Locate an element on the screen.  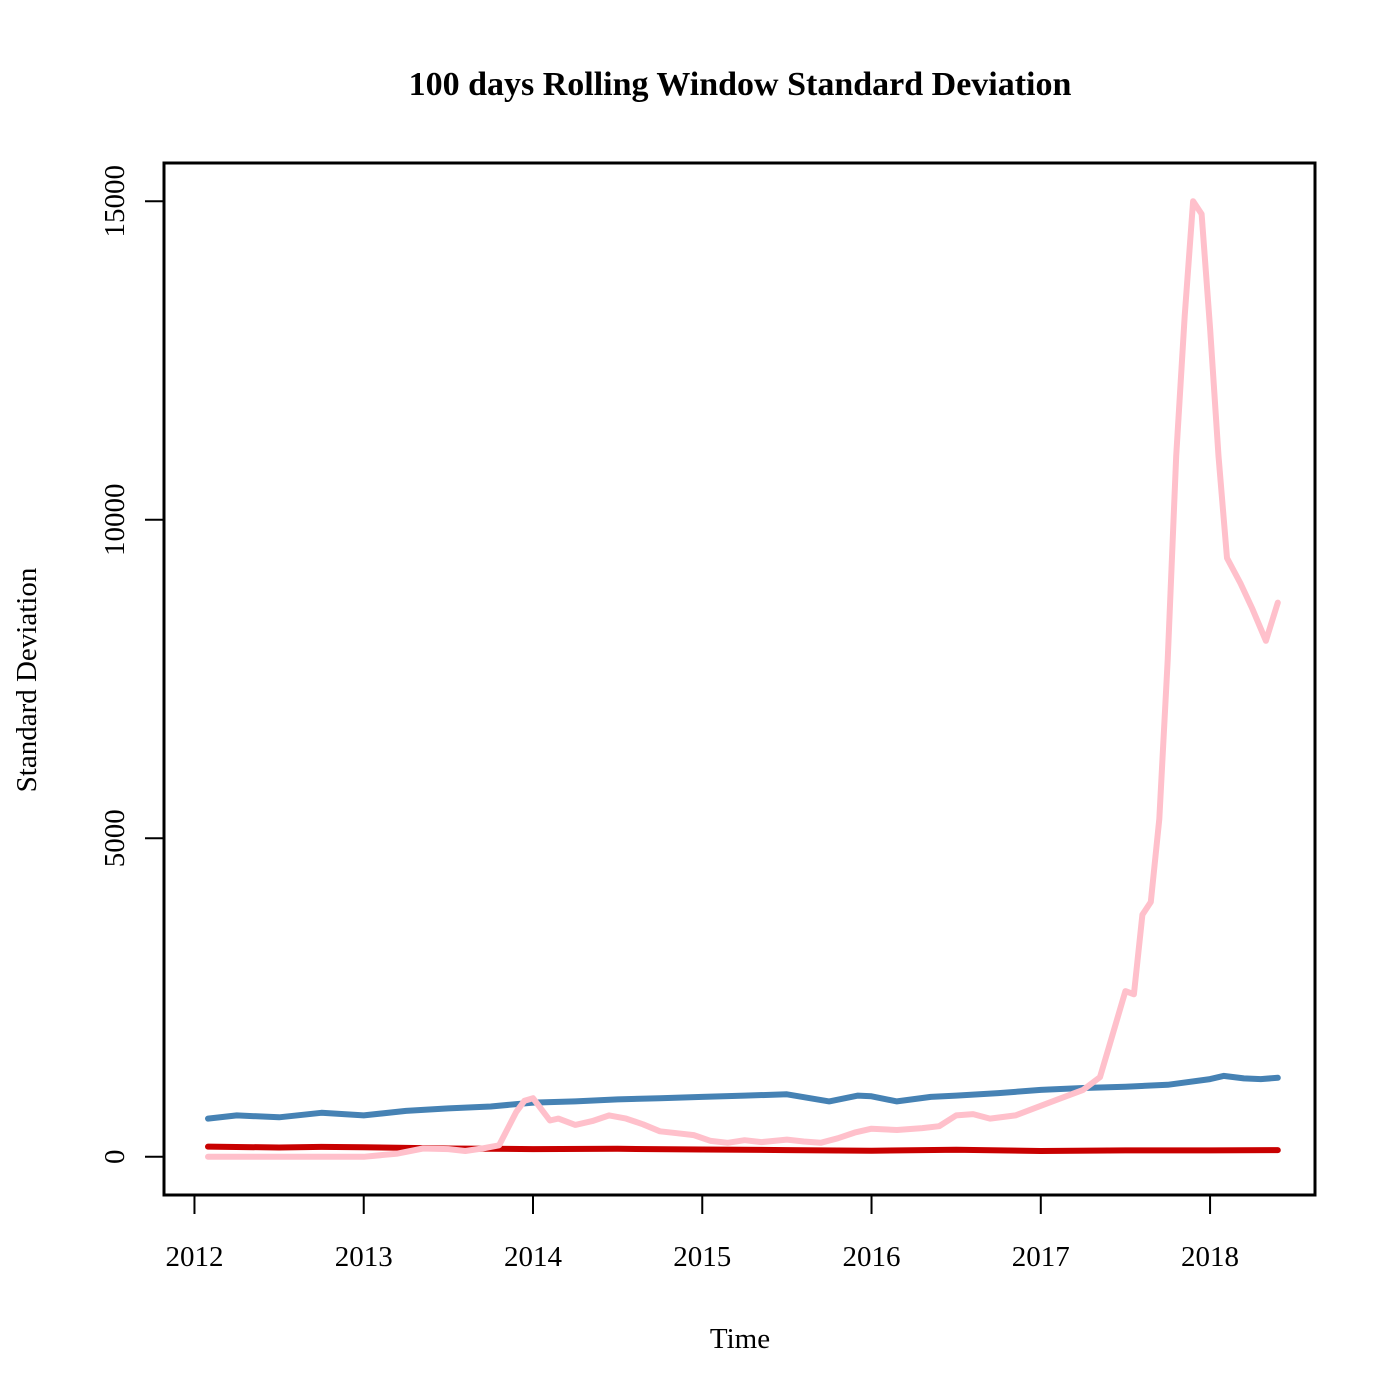
y-axis: 0 5000 10000 15000 is located at coordinates (132, 665).